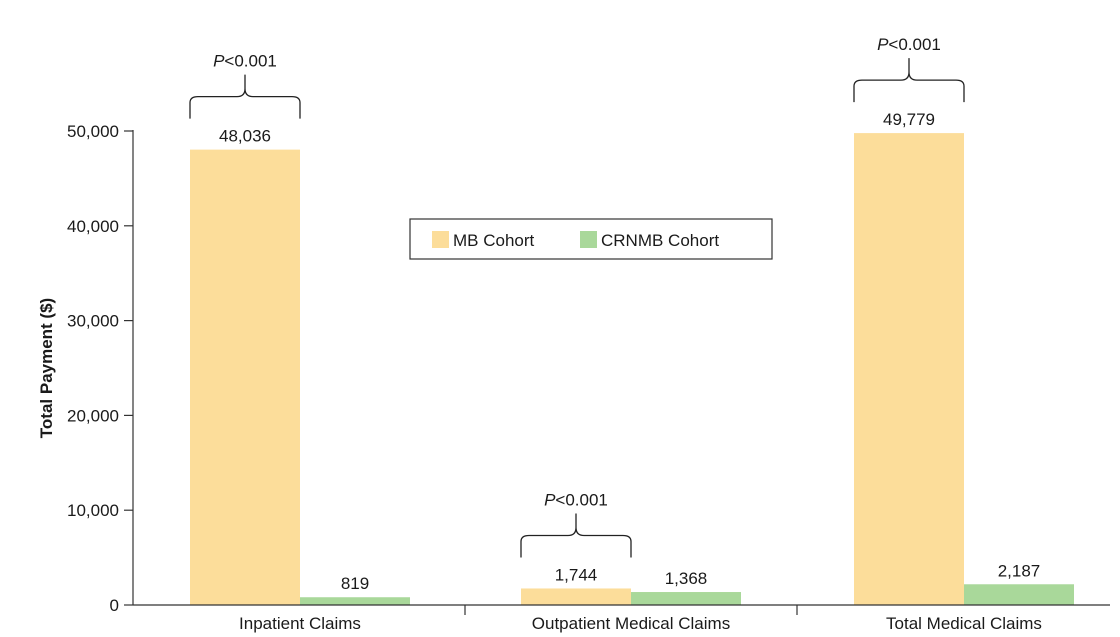 This screenshot has height=637, width=1120. What do you see at coordinates (964, 623) in the screenshot?
I see `x-category-label: Total Medical Claims` at bounding box center [964, 623].